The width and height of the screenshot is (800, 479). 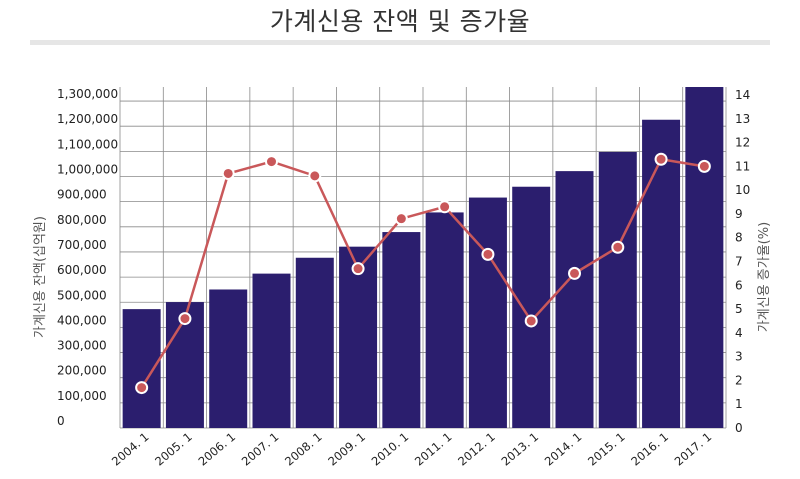 What do you see at coordinates (520, 449) in the screenshot?
I see `x-tick-label: 2013. 1` at bounding box center [520, 449].